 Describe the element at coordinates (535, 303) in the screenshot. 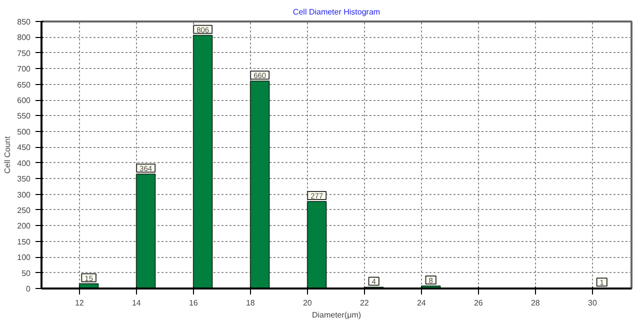

I see `x-tick-label: 28` at that location.